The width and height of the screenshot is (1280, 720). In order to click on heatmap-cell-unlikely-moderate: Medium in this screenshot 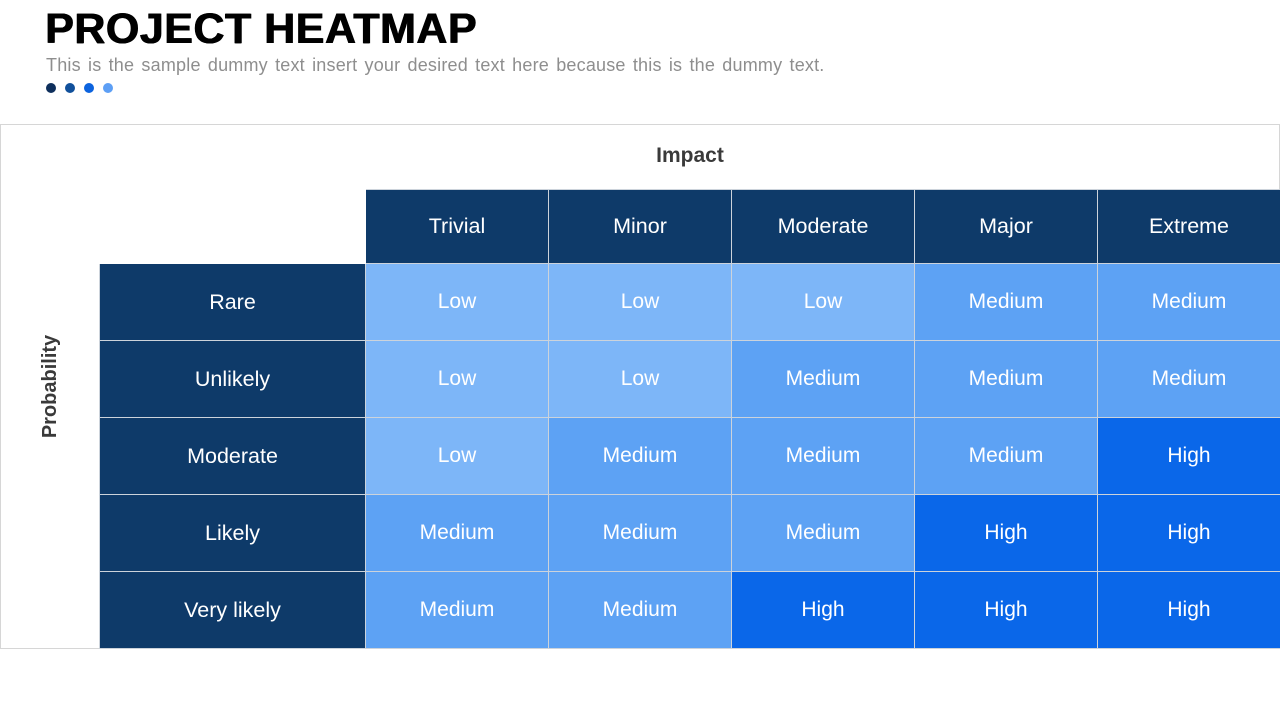, I will do `click(823, 379)`.